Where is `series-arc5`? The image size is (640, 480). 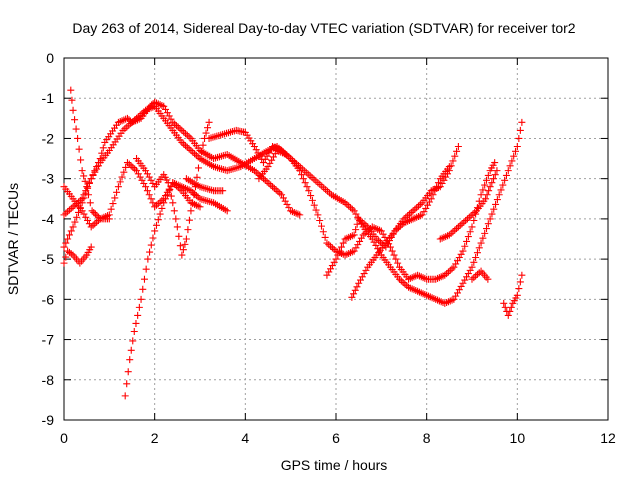 series-arc5 is located at coordinates (182, 174).